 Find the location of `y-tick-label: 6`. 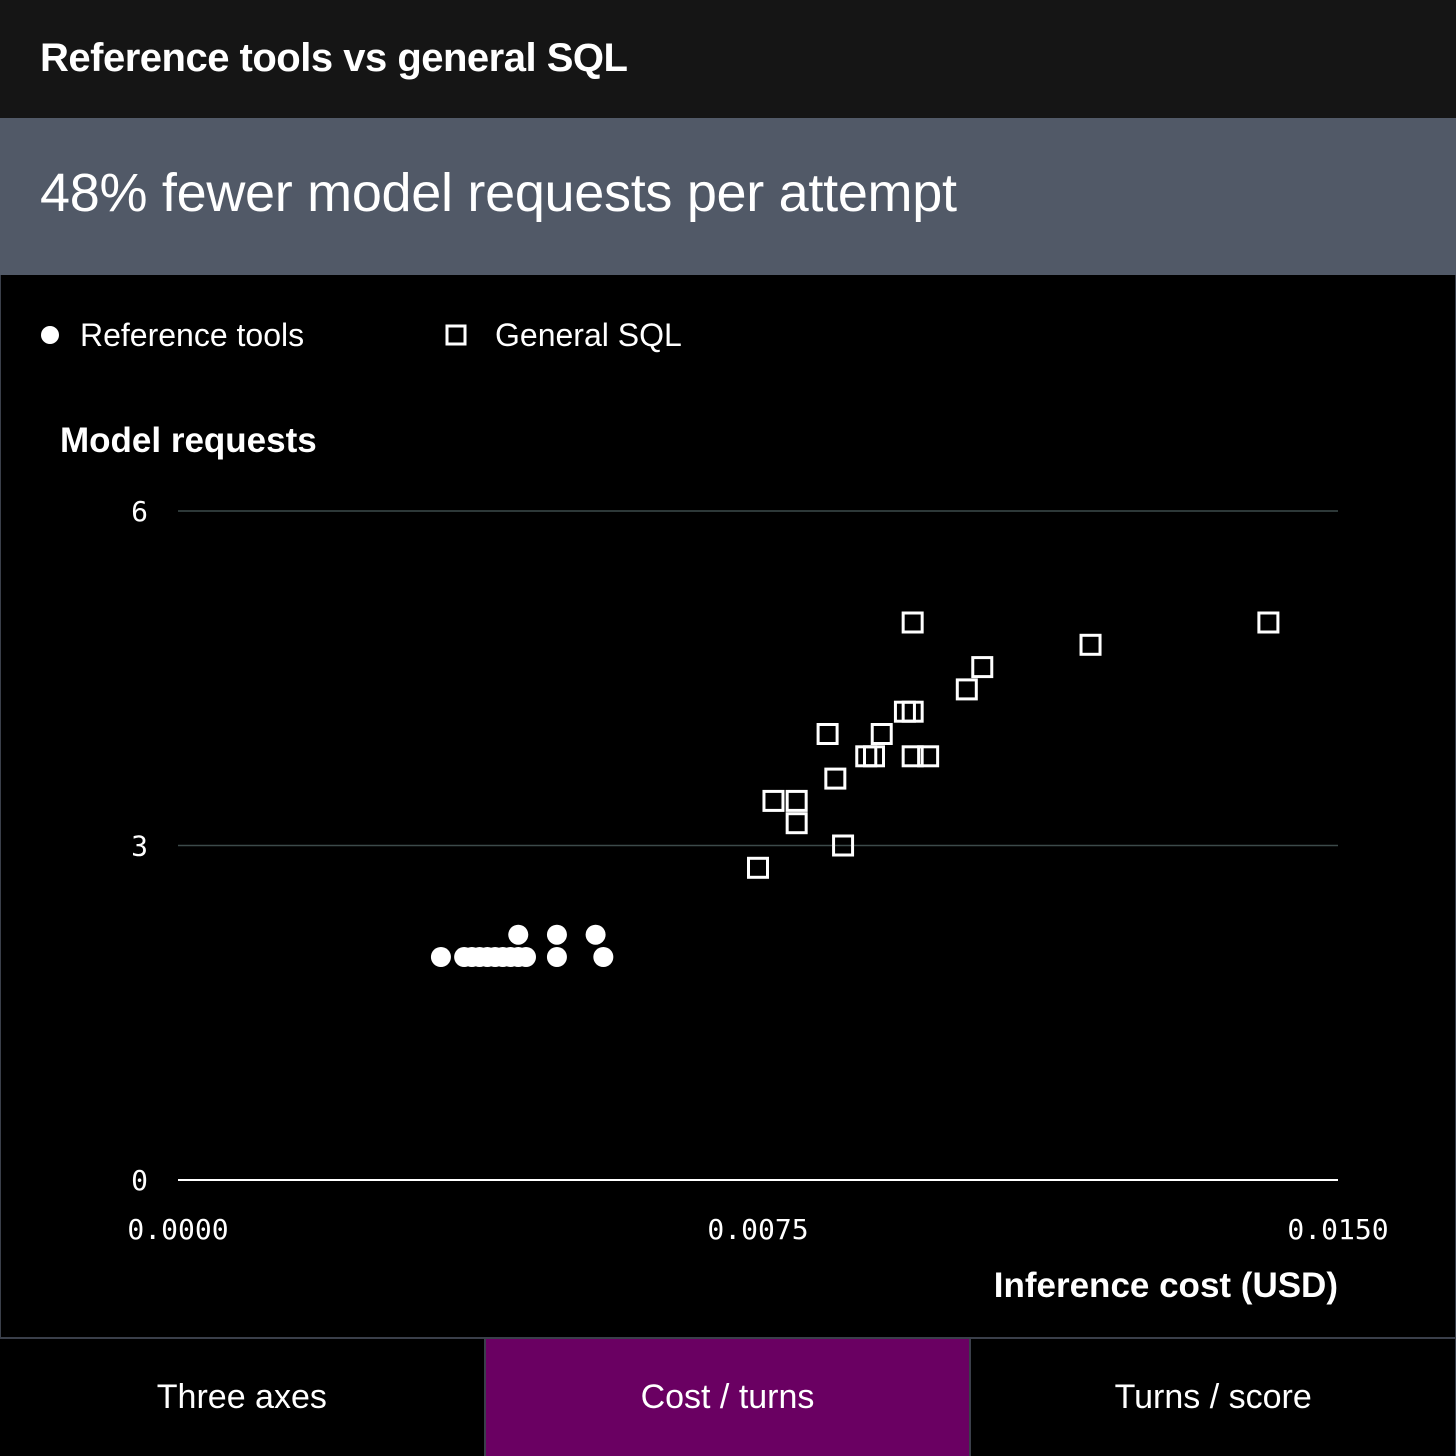

y-tick-label: 6 is located at coordinates (139, 511).